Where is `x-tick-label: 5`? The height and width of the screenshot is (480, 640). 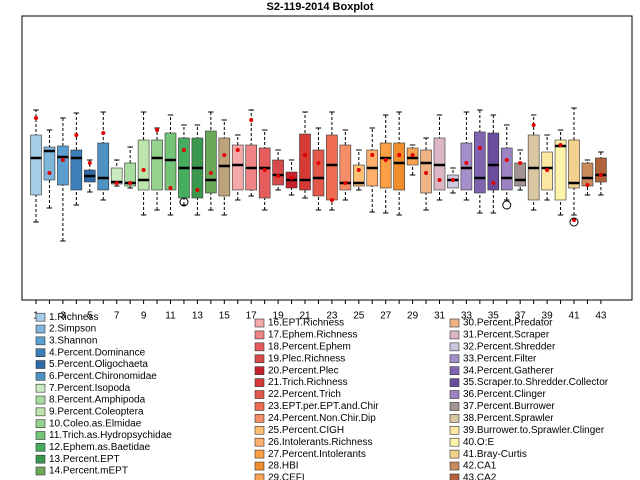 x-tick-label: 5 is located at coordinates (90, 316).